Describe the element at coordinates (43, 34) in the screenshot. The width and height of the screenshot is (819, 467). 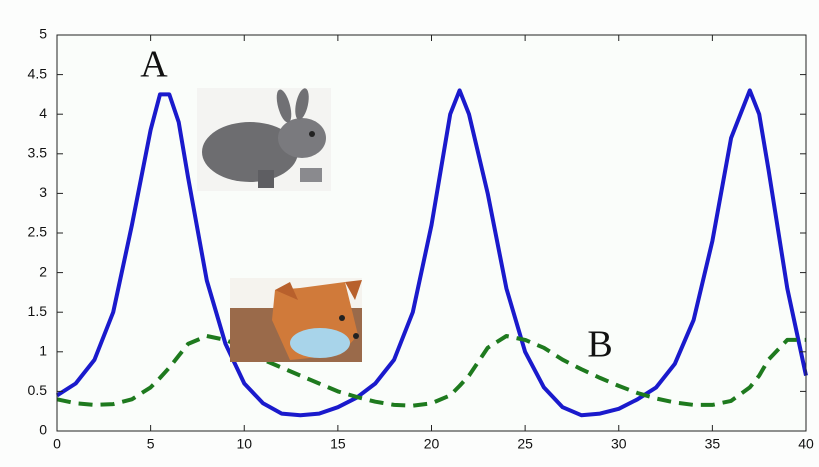
I see `y-tick-label: 5` at that location.